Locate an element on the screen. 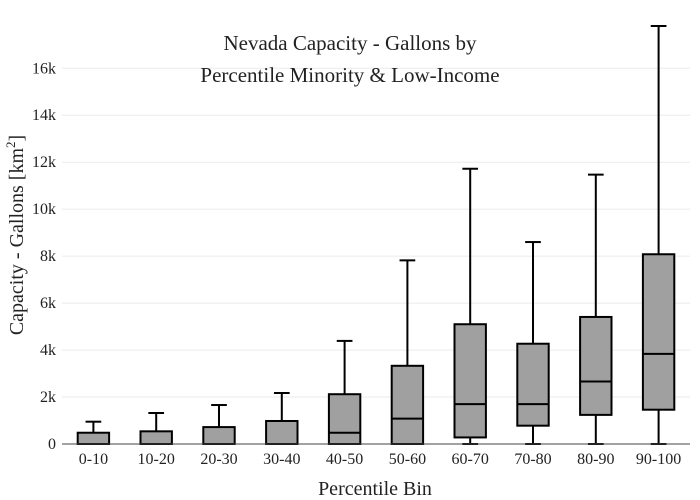  chart-title-line-1: Nevada Capacity - Gallons by is located at coordinates (350, 43).